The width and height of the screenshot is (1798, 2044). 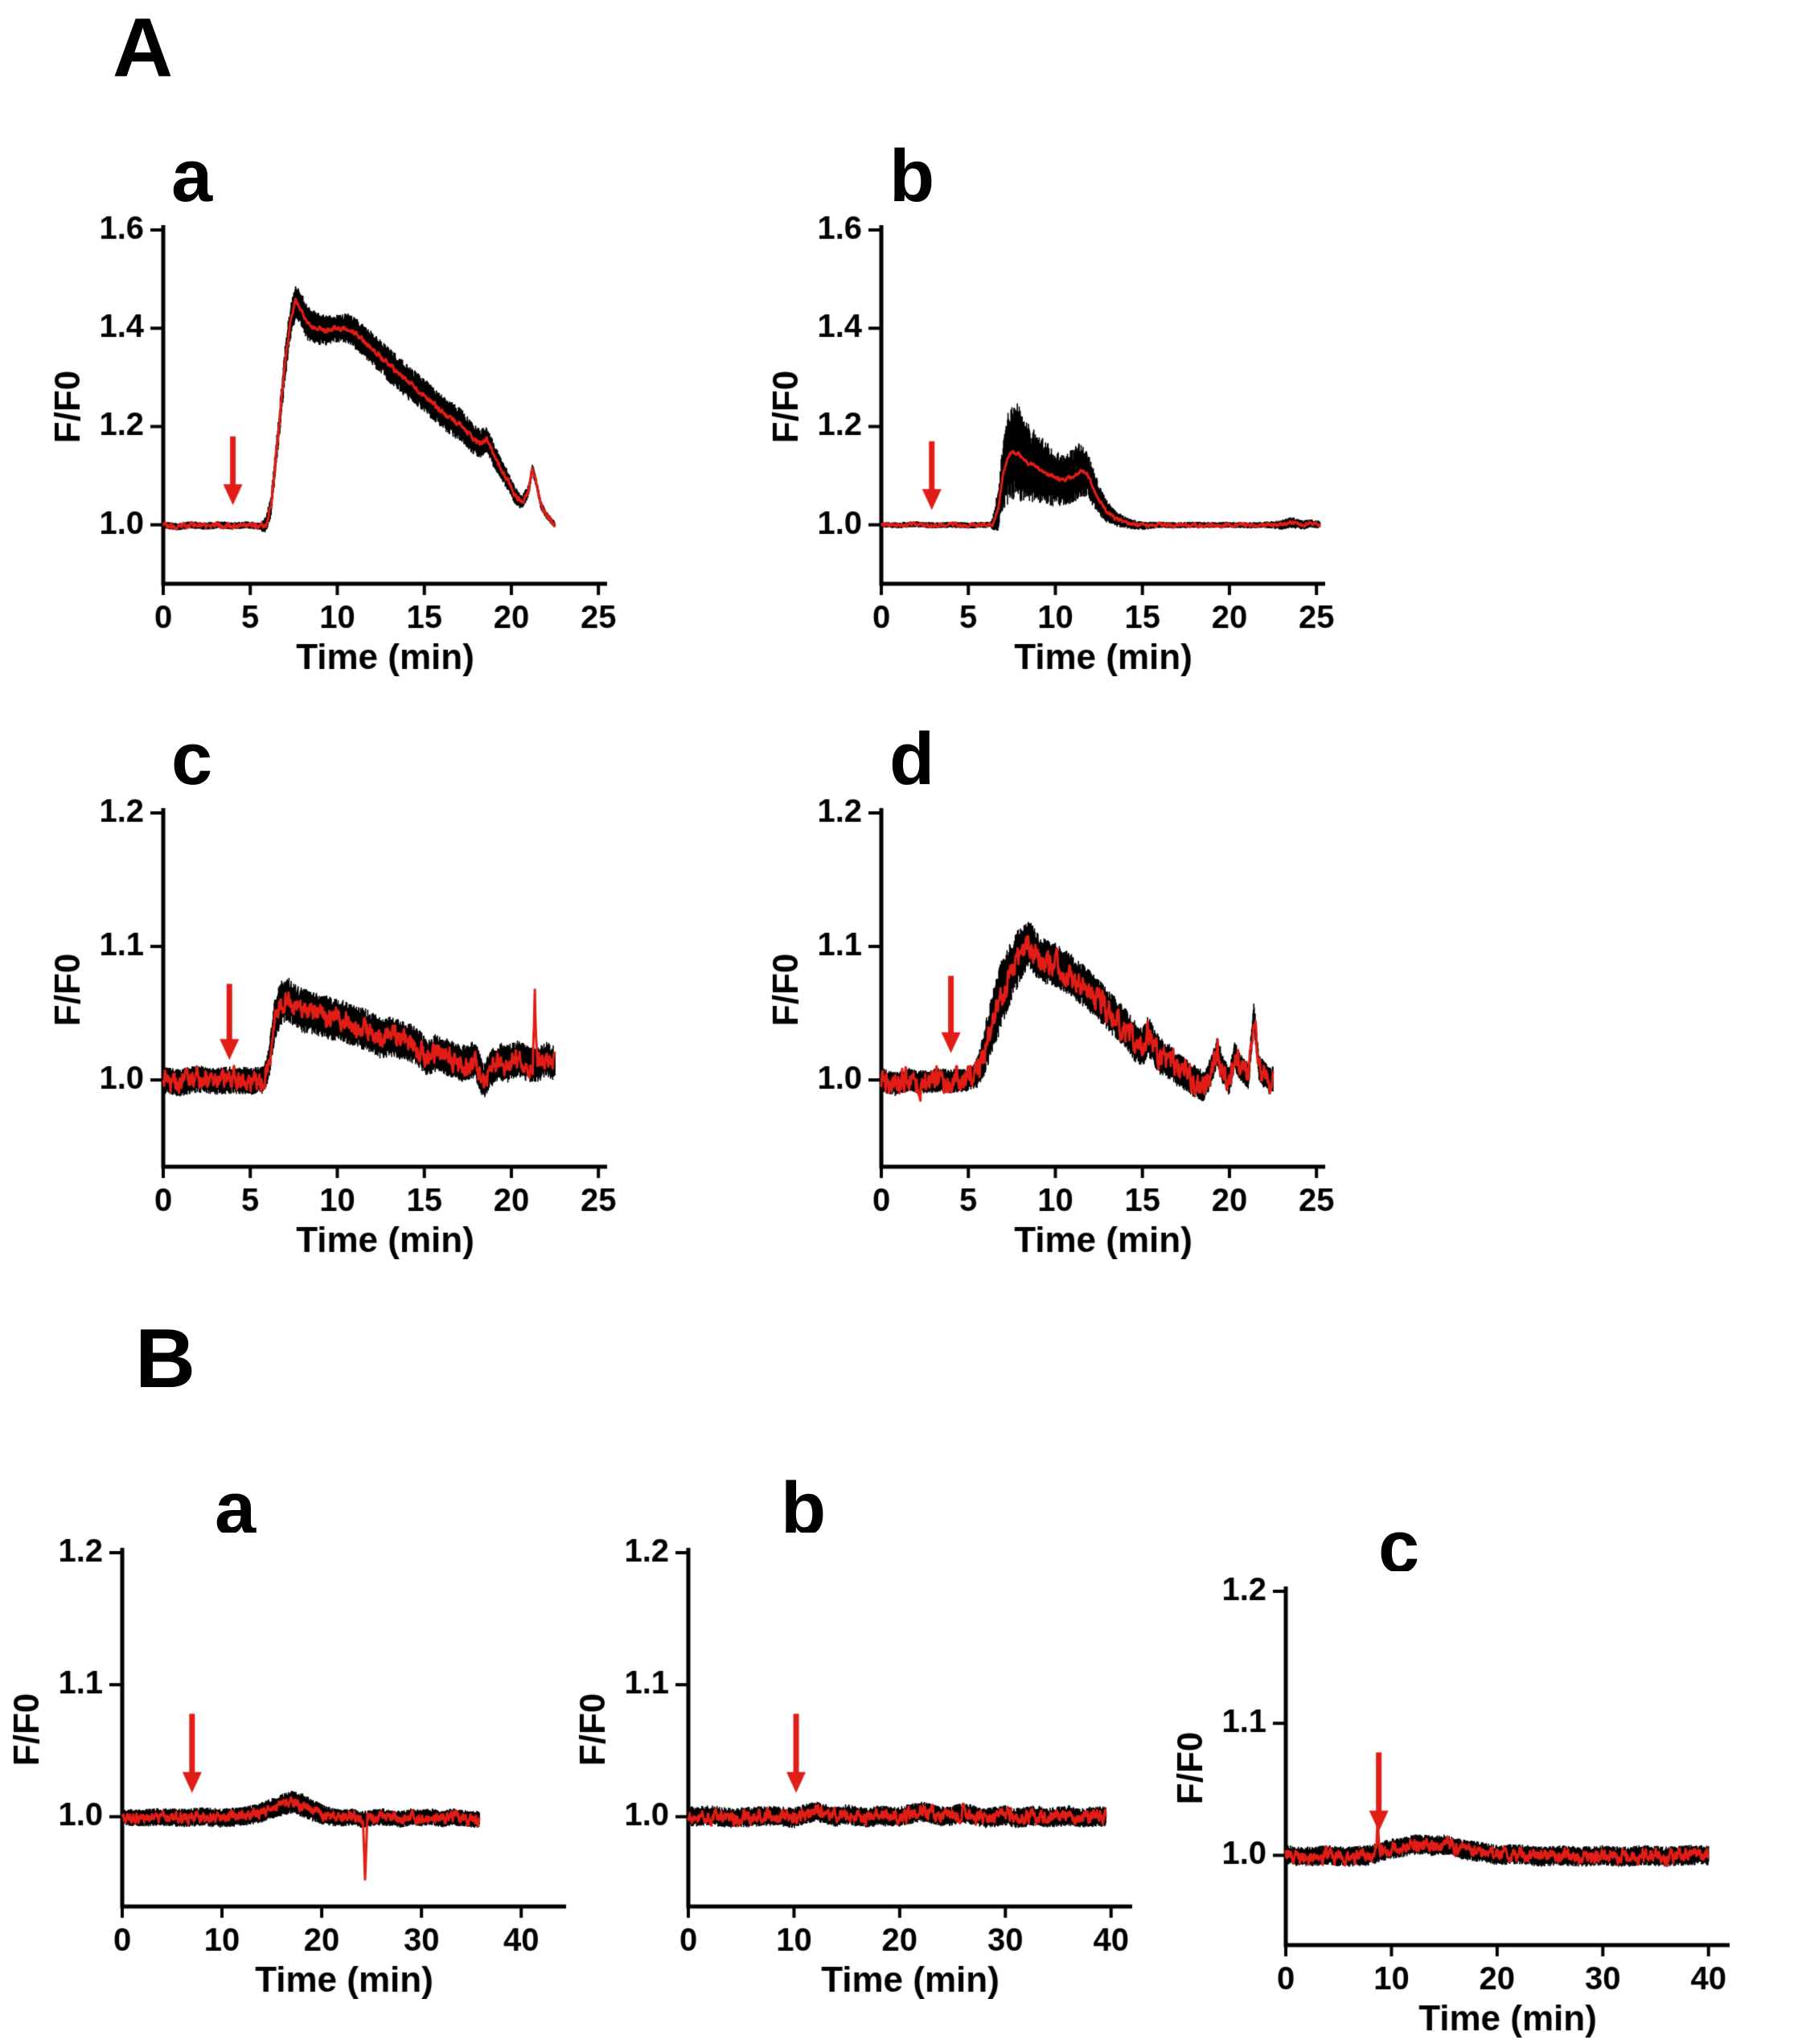 What do you see at coordinates (912, 176) in the screenshot?
I see `subplot-A-b-label: b` at bounding box center [912, 176].